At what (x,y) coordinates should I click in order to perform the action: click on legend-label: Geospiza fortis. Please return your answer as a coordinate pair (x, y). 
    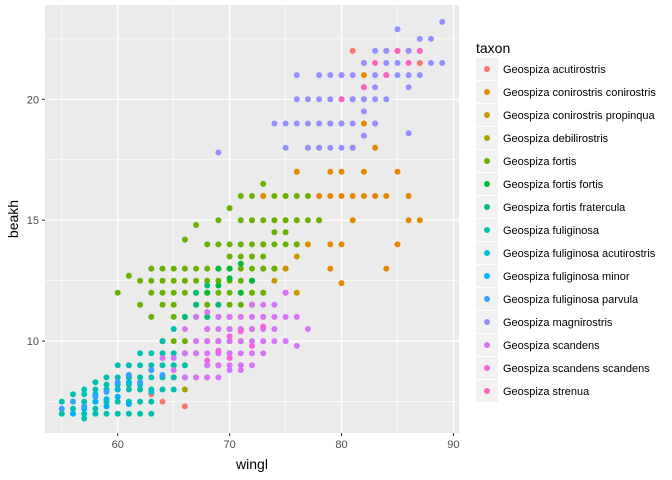
    Looking at the image, I should click on (540, 162).